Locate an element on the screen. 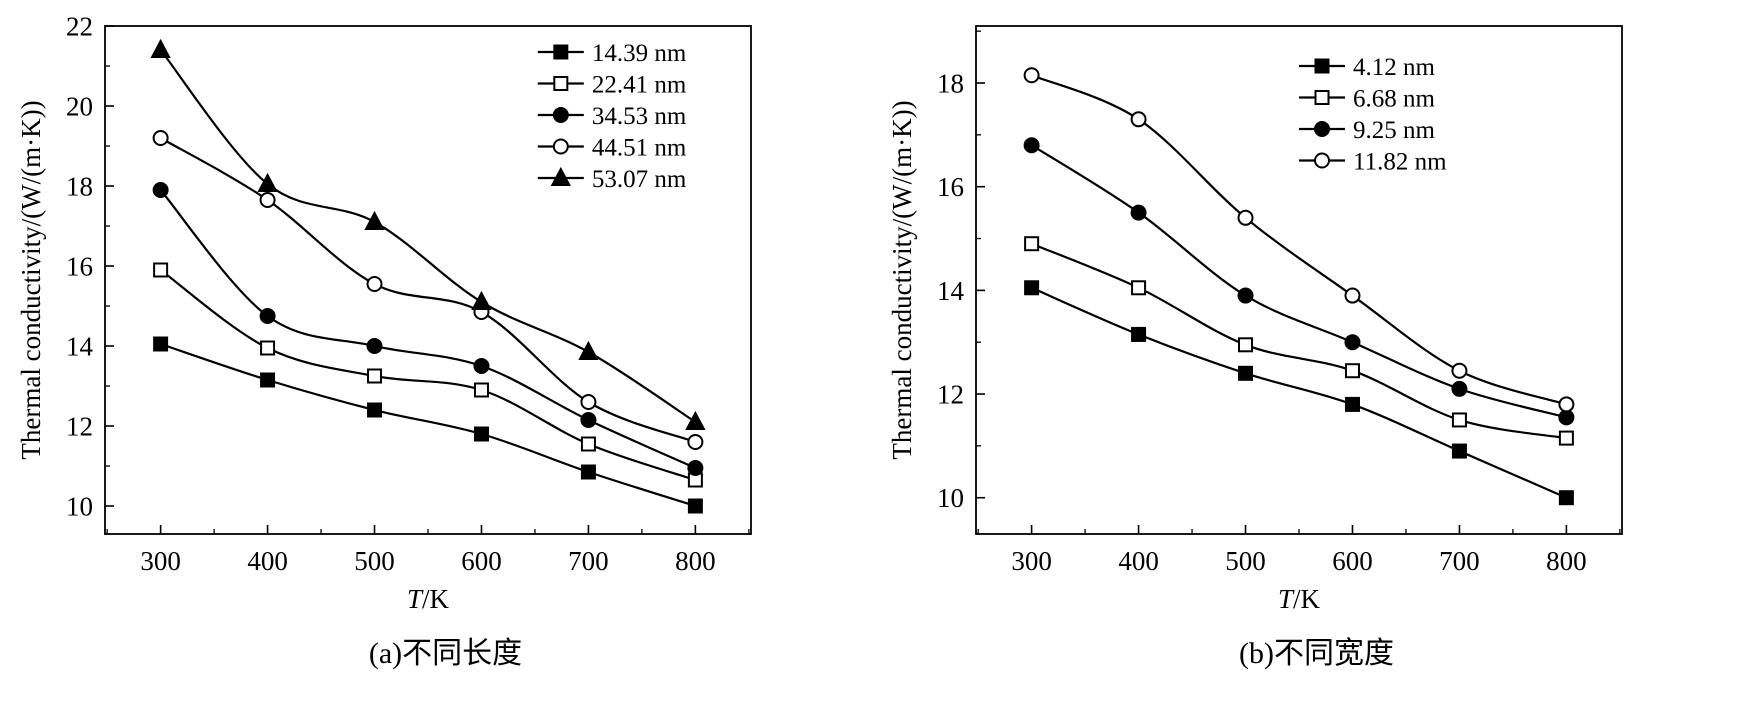  series-line-14.39-nm is located at coordinates (428, 425).